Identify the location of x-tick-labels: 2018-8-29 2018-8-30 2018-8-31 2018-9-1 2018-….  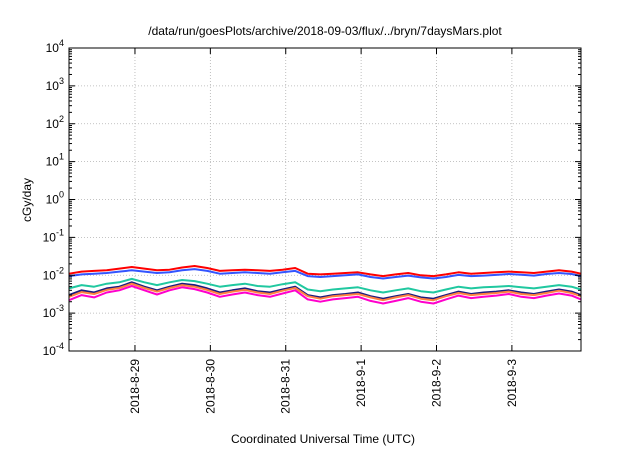
(323, 386).